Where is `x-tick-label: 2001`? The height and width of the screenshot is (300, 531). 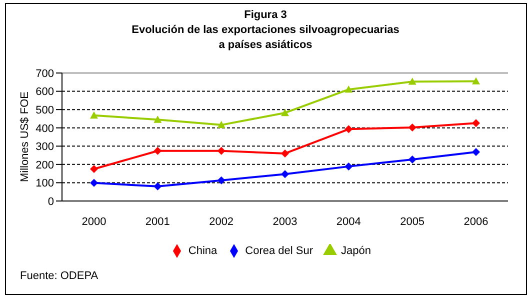
x-tick-label: 2001 is located at coordinates (157, 222).